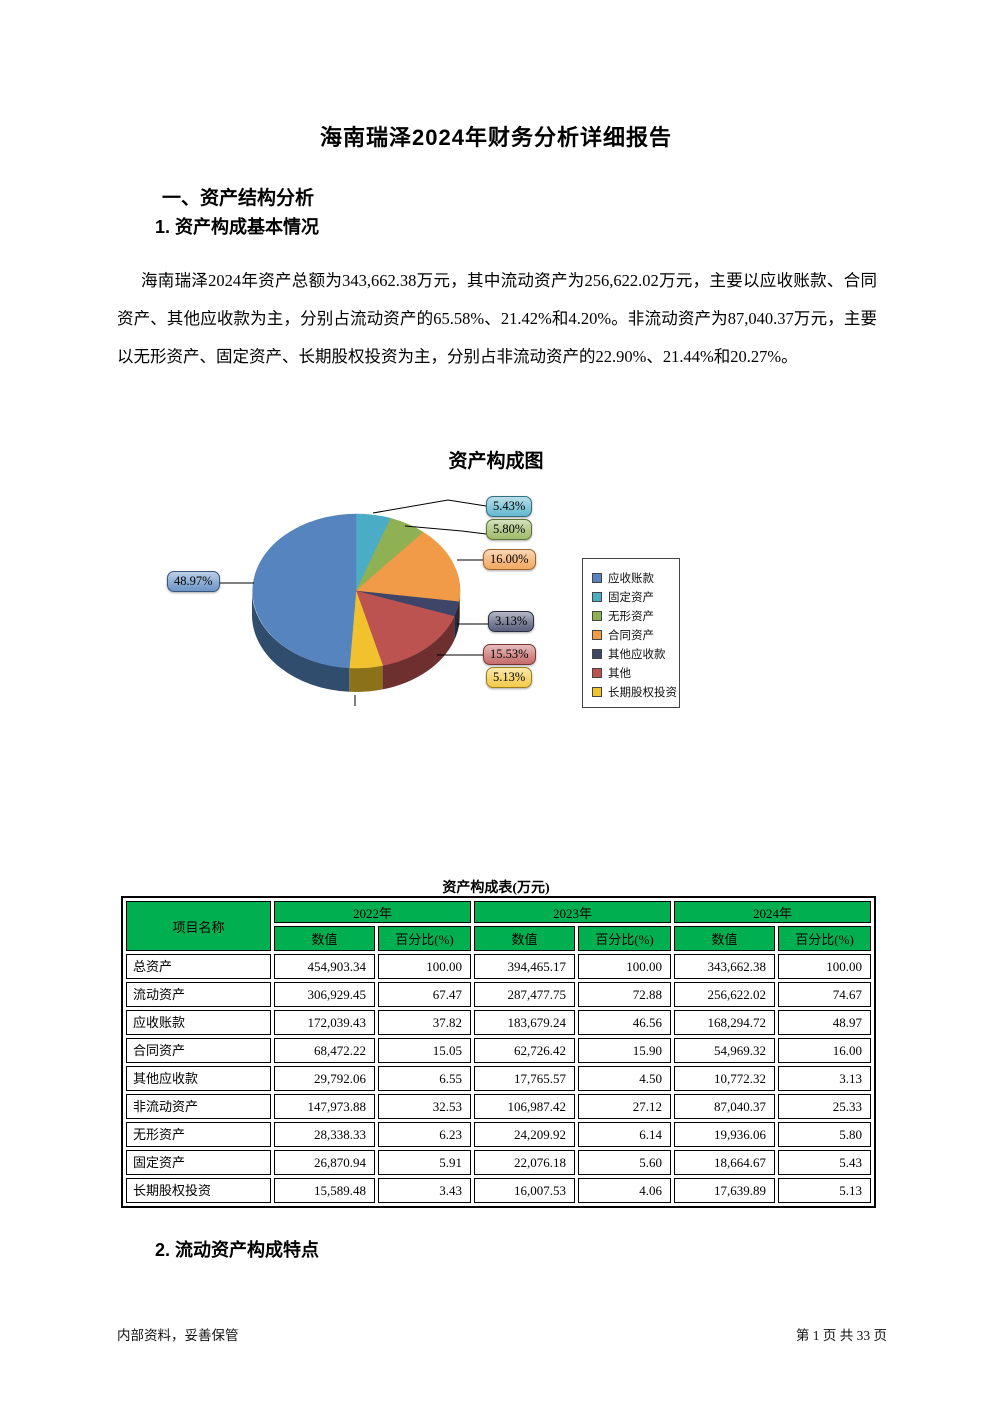  What do you see at coordinates (725, 1106) in the screenshot?
I see `table-cell-value: 87,040.37` at bounding box center [725, 1106].